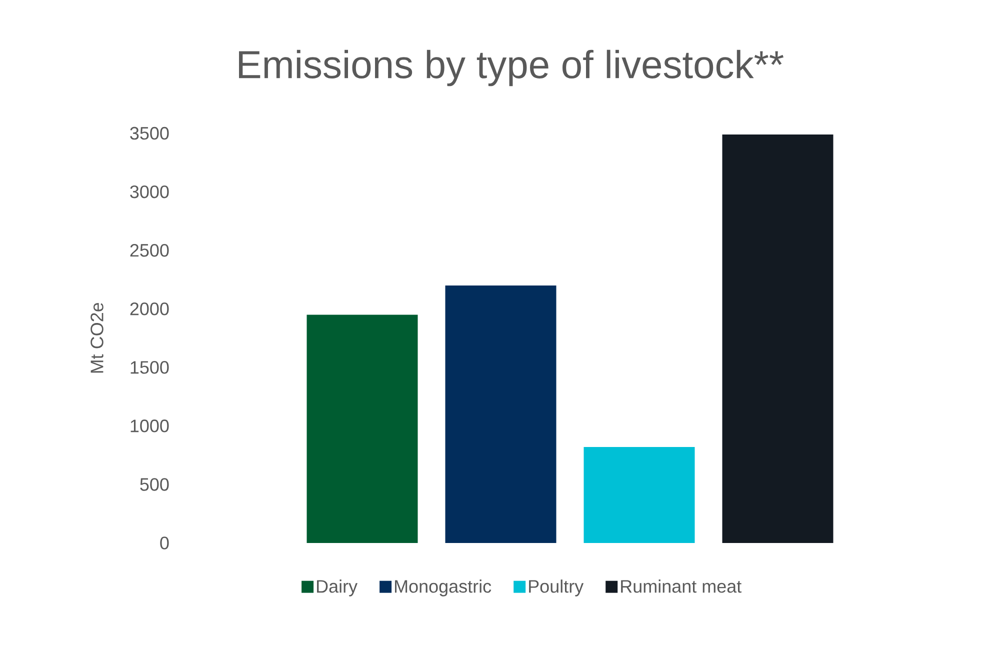  Describe the element at coordinates (681, 586) in the screenshot. I see `legend-label: Ruminant meat` at that location.